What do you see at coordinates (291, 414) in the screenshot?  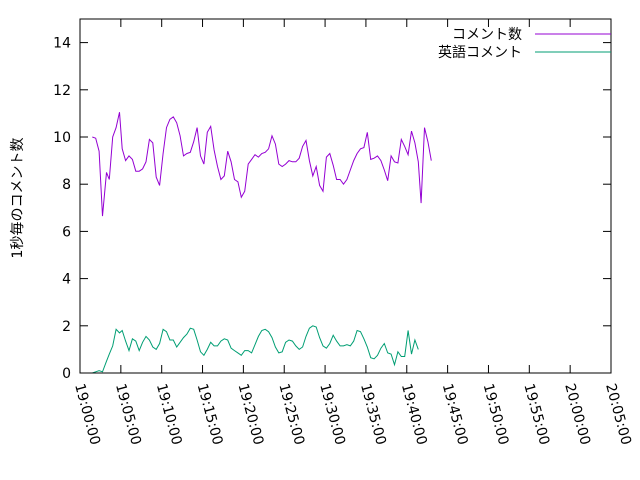 I see `x-tick-label: 19:25:00` at bounding box center [291, 414].